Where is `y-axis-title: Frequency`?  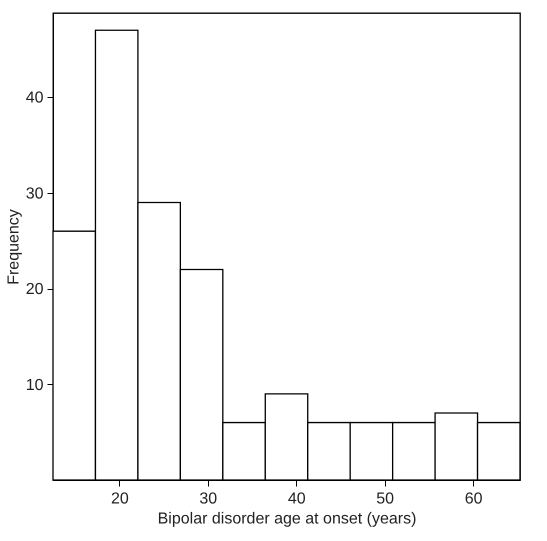 y-axis-title: Frequency is located at coordinates (14, 247).